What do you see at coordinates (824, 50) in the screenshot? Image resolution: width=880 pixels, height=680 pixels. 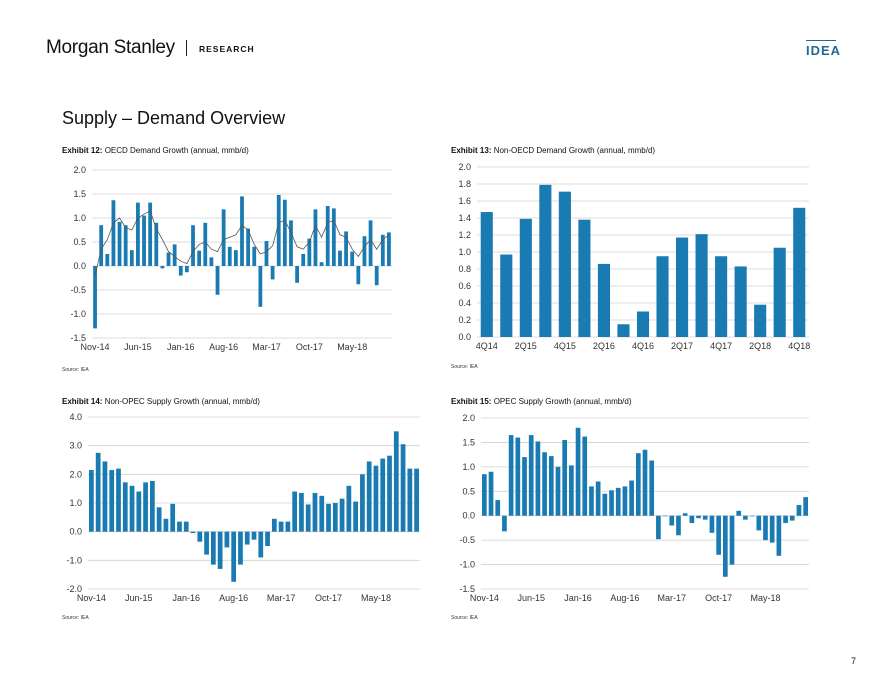 I see `idea-tag: IDEA` at bounding box center [824, 50].